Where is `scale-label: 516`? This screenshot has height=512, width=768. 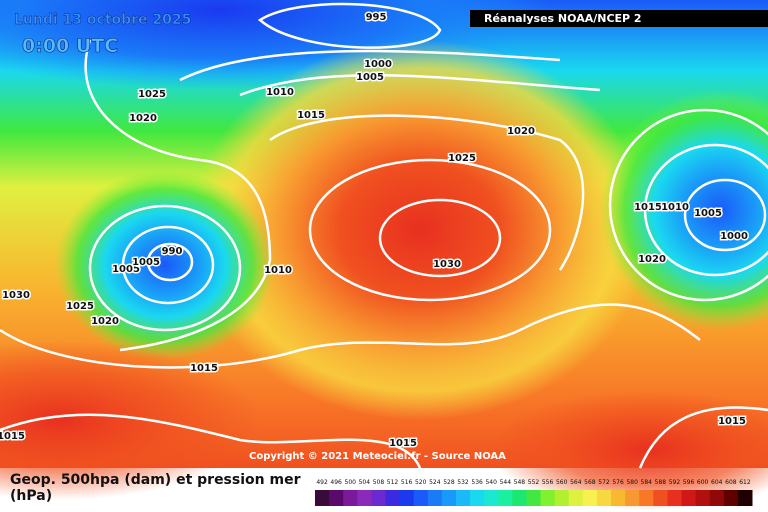
scale-label: 516 is located at coordinates (407, 482).